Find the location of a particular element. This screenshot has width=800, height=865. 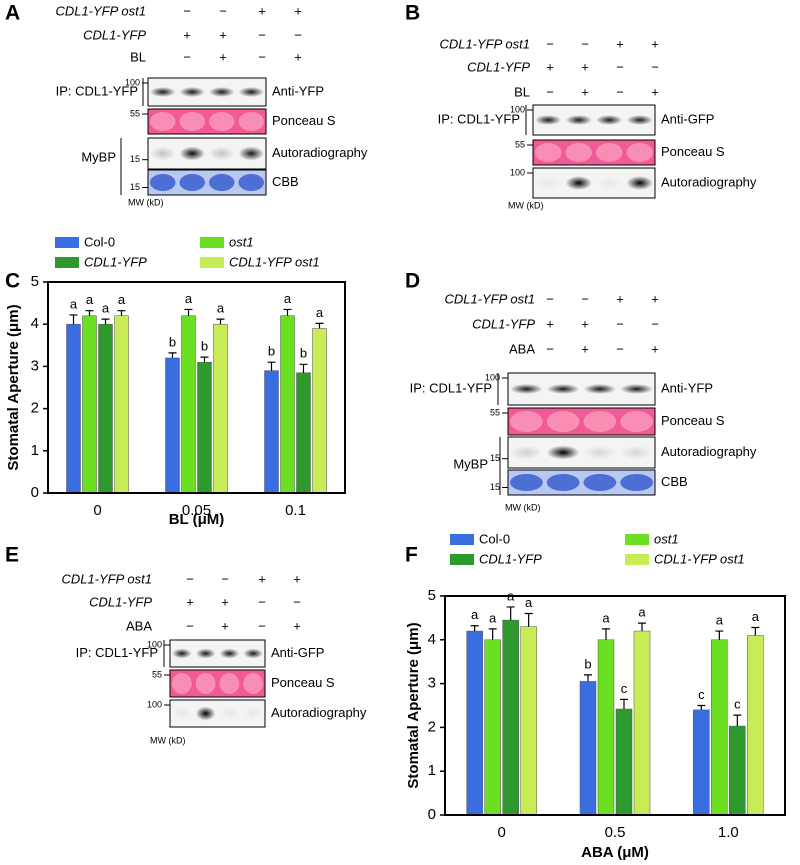

row-label: CDL1-YFP is located at coordinates (498, 66).